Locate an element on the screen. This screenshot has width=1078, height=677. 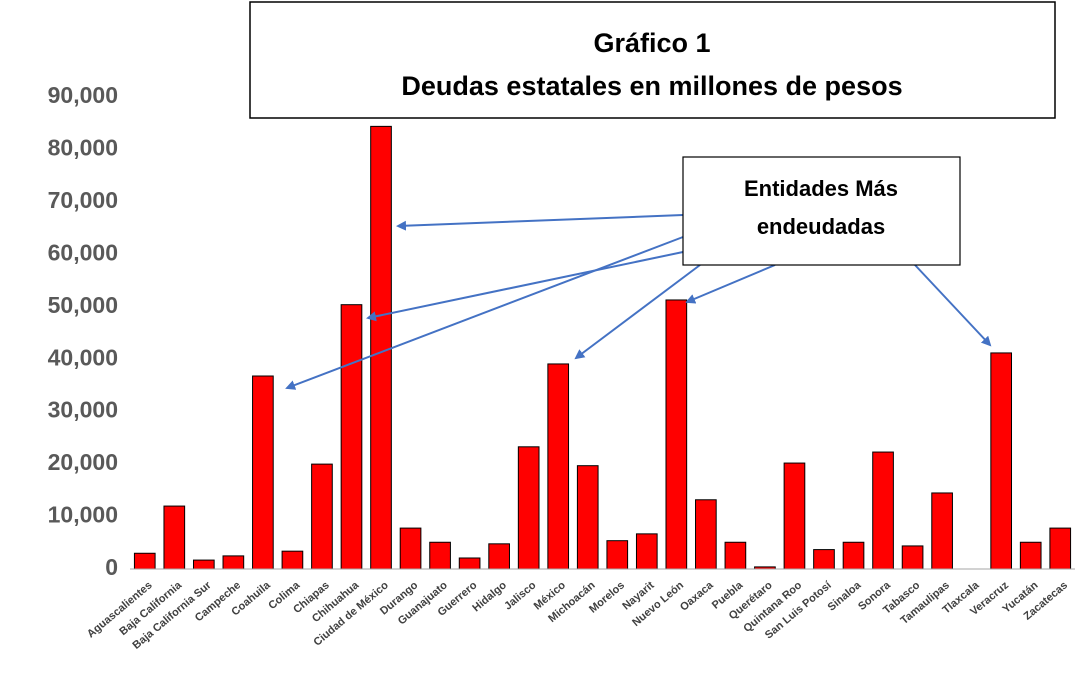
x-tick-label: Hidalgo is located at coordinates (489, 596).